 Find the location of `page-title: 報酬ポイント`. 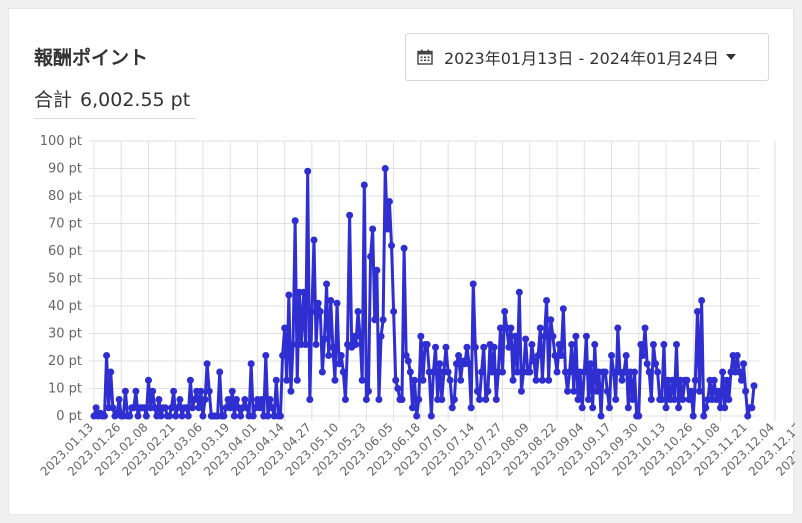

page-title: 報酬ポイント is located at coordinates (91, 58).